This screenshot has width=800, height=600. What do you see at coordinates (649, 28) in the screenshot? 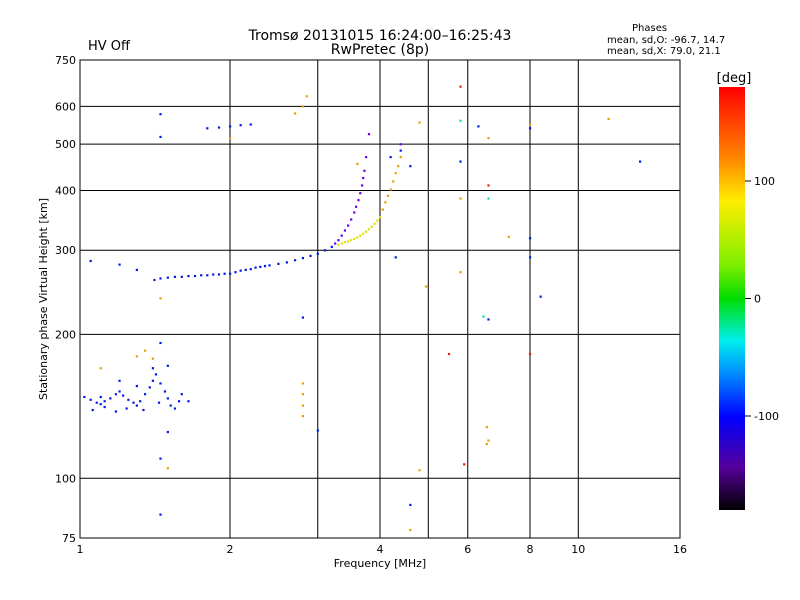
I see `phases-stats-title: Phases` at bounding box center [649, 28].